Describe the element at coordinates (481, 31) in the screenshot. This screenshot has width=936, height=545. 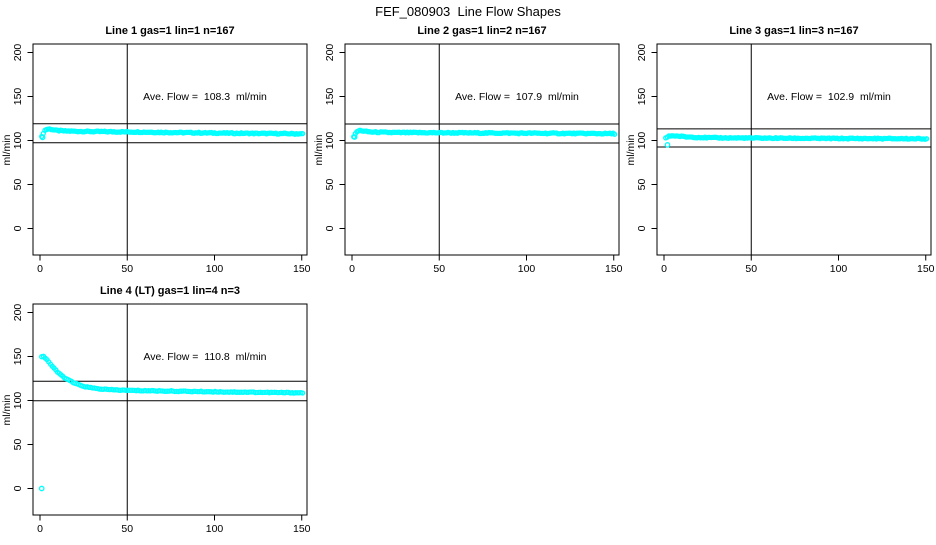
I see `panel-title: Line 2 gas=1 lin=2 n=167` at that location.